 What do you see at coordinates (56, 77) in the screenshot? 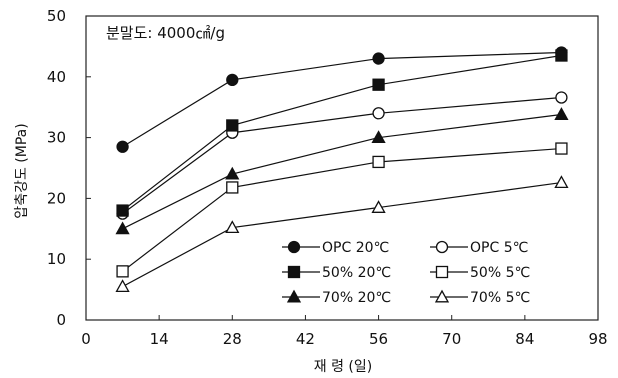
I see `y-tick-label: 40` at bounding box center [56, 77].